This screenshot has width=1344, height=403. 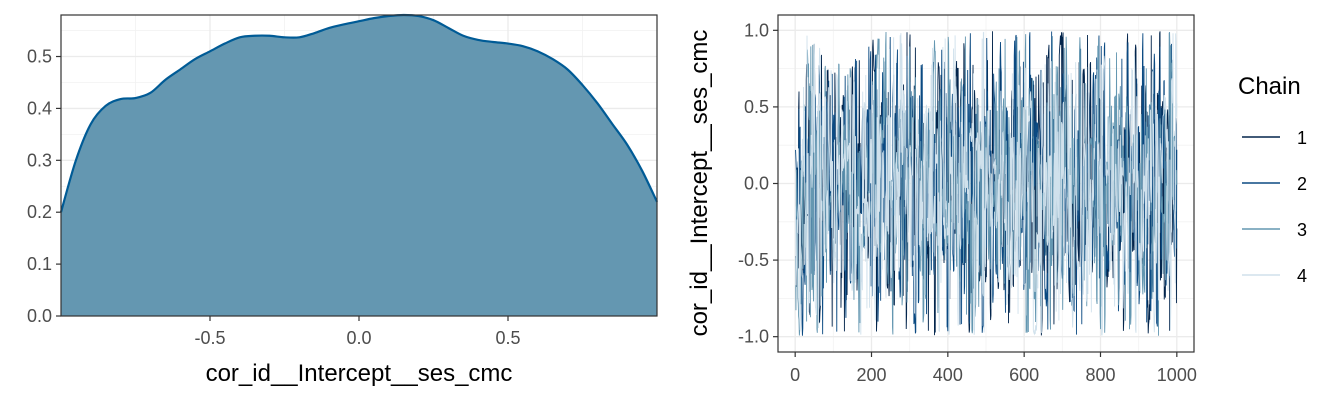 I want to click on legend-item-chain-4: 4, so click(x=1274, y=276).